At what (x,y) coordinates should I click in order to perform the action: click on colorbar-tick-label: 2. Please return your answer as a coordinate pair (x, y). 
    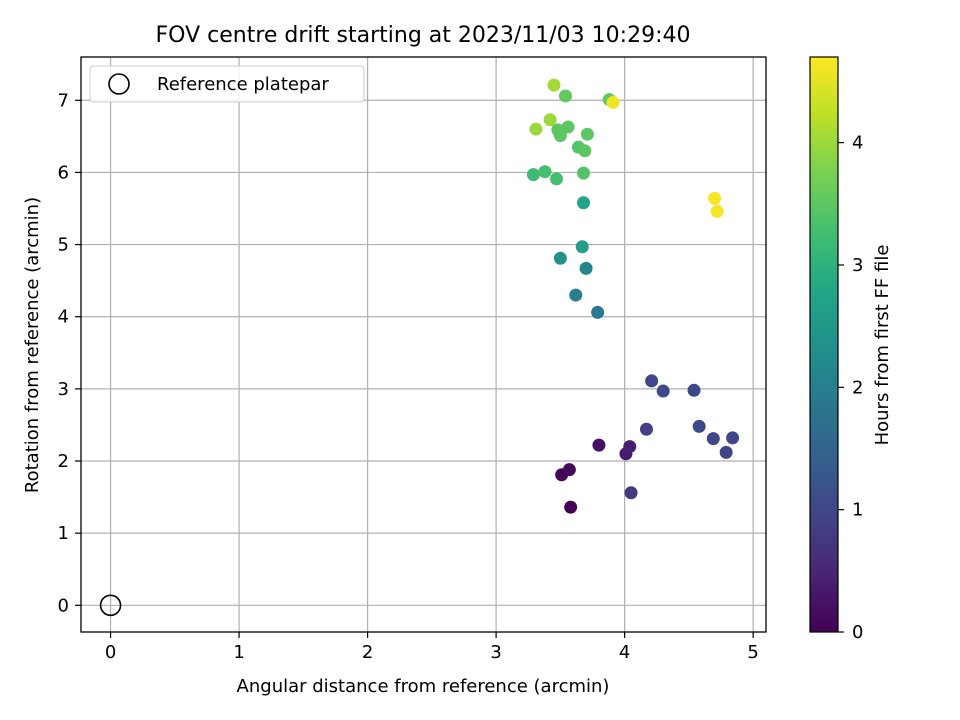
    Looking at the image, I should click on (857, 387).